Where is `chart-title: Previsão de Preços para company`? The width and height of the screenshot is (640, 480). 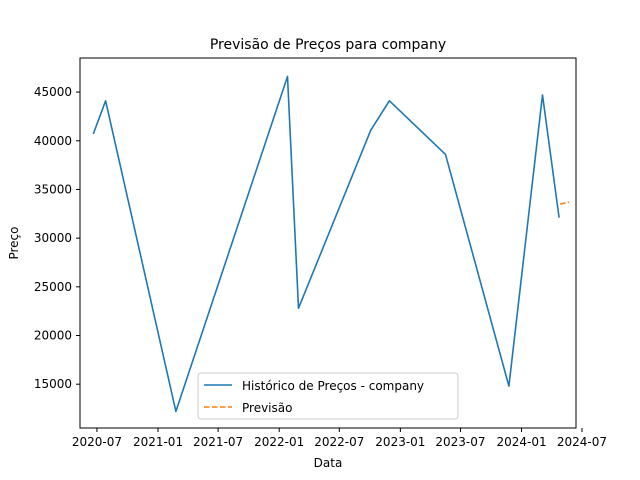 chart-title: Previsão de Preços para company is located at coordinates (328, 45).